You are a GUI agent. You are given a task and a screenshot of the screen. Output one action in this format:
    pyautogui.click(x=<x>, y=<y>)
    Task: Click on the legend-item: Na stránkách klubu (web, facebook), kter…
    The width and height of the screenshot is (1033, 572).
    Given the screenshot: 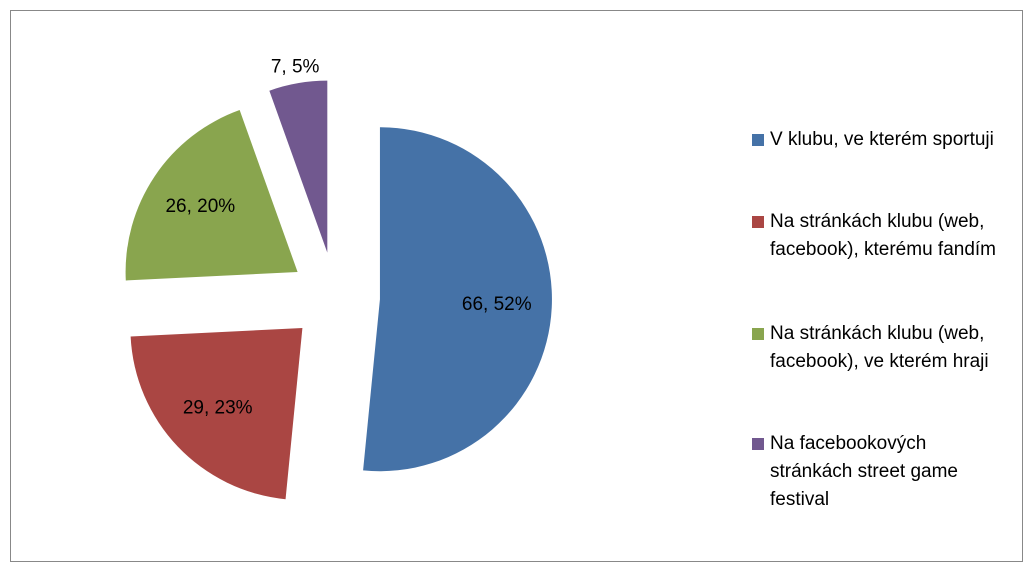 What is the action you would take?
    pyautogui.click(x=877, y=236)
    